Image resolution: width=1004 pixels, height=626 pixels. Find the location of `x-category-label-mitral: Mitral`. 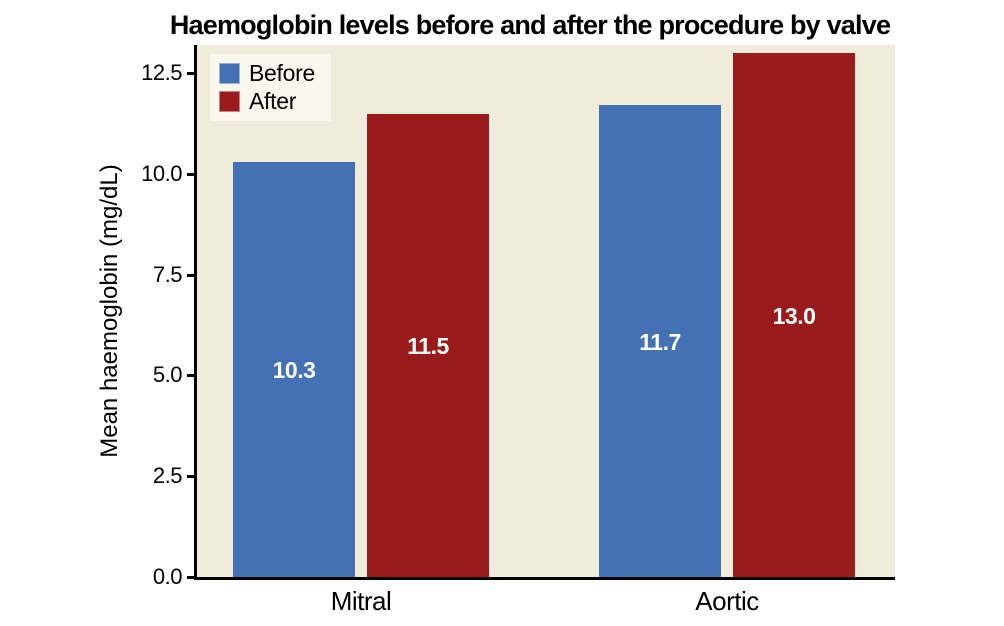

x-category-label-mitral: Mitral is located at coordinates (361, 601).